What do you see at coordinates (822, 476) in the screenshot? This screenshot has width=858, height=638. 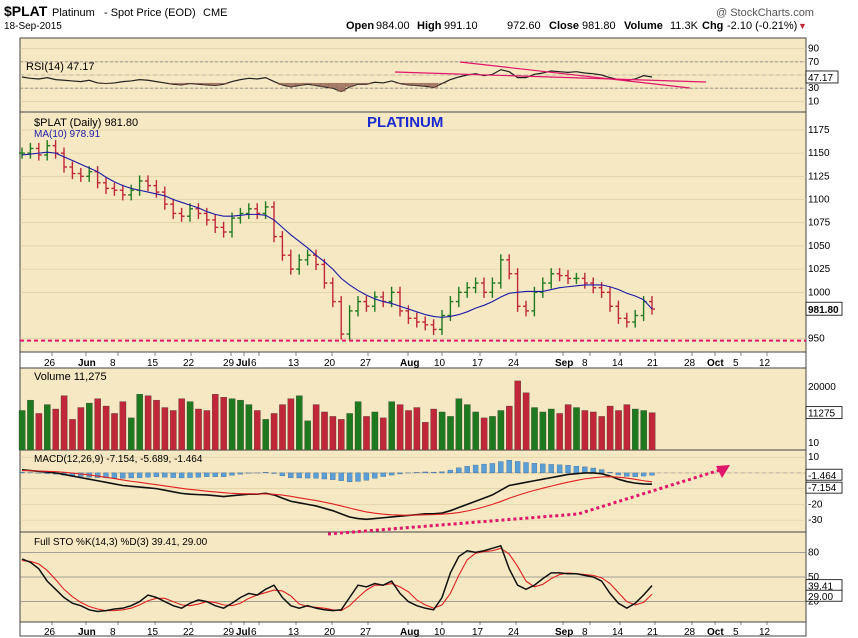 I see `macd-hist-tag: -1.464` at bounding box center [822, 476].